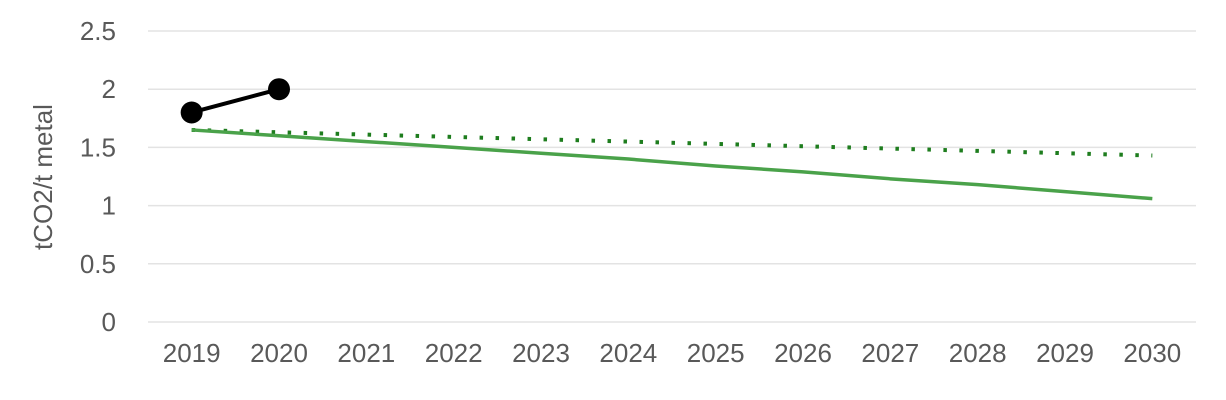 The width and height of the screenshot is (1226, 400). I want to click on y-tick-label-1: 1, so click(109, 206).